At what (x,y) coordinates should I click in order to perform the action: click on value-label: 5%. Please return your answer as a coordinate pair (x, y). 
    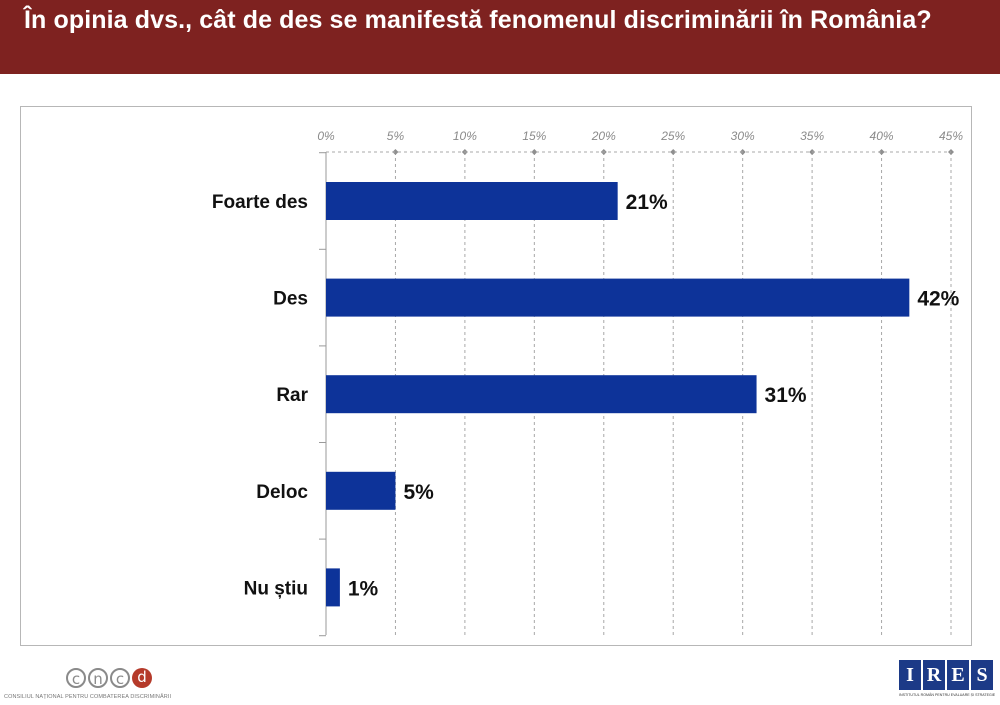
    Looking at the image, I should click on (418, 492).